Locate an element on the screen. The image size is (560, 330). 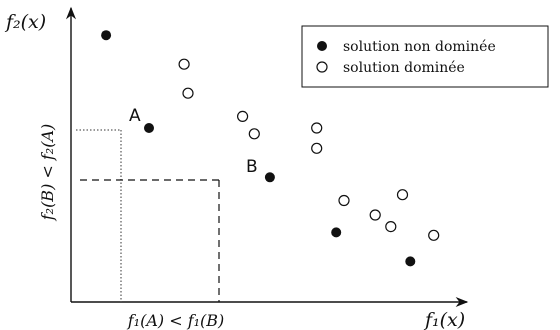
point-label-b: B is located at coordinates (252, 167).